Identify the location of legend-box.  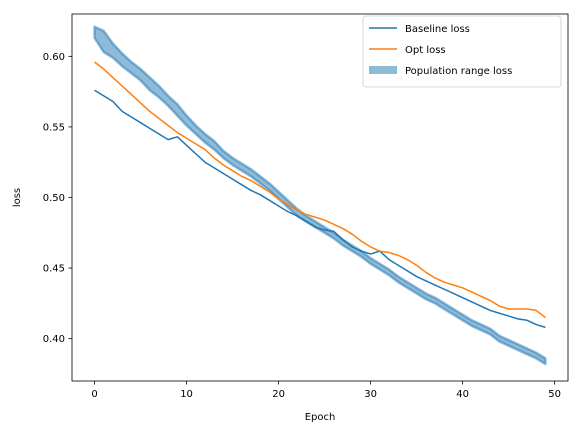
(462, 51).